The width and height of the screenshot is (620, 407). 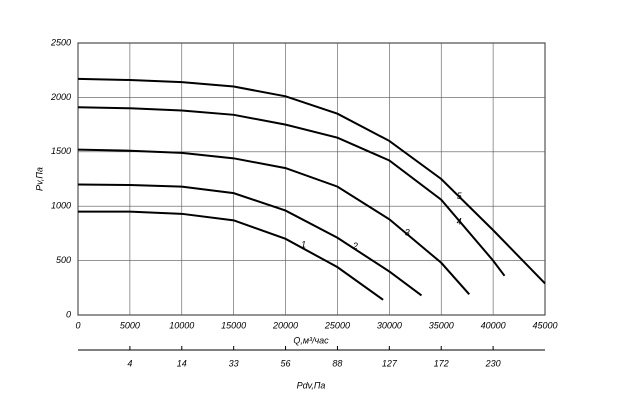 I want to click on x2-tick-label: 33, so click(x=234, y=363).